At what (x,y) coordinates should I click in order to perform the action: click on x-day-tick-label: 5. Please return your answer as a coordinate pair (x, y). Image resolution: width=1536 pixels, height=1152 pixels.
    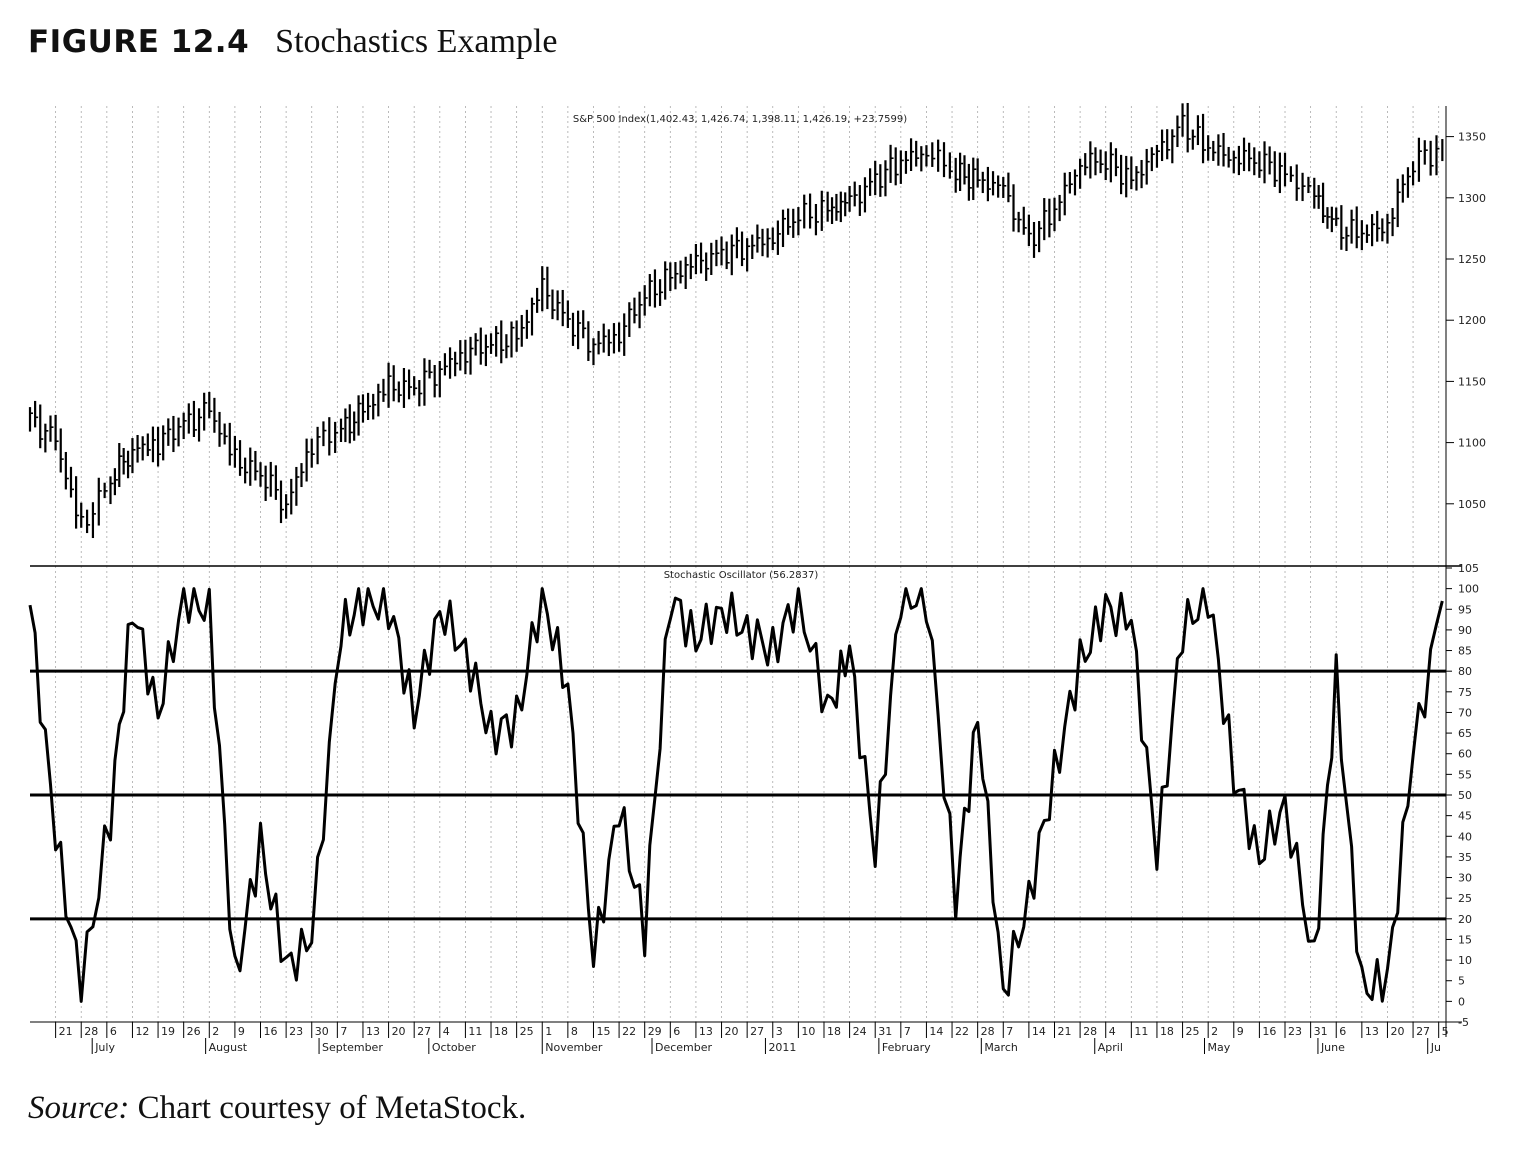
    Looking at the image, I should click on (1445, 1031).